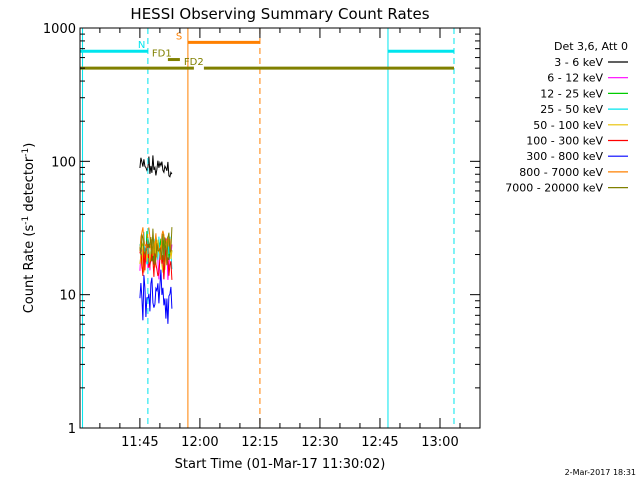 This screenshot has height=480, width=640. What do you see at coordinates (591, 46) in the screenshot?
I see `legend-header: Det 3,6, Att 0` at bounding box center [591, 46].